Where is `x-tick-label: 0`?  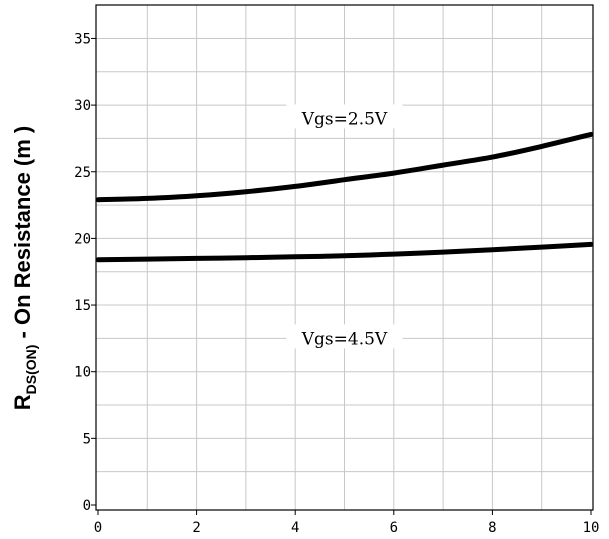 x-tick-label: 0 is located at coordinates (98, 528).